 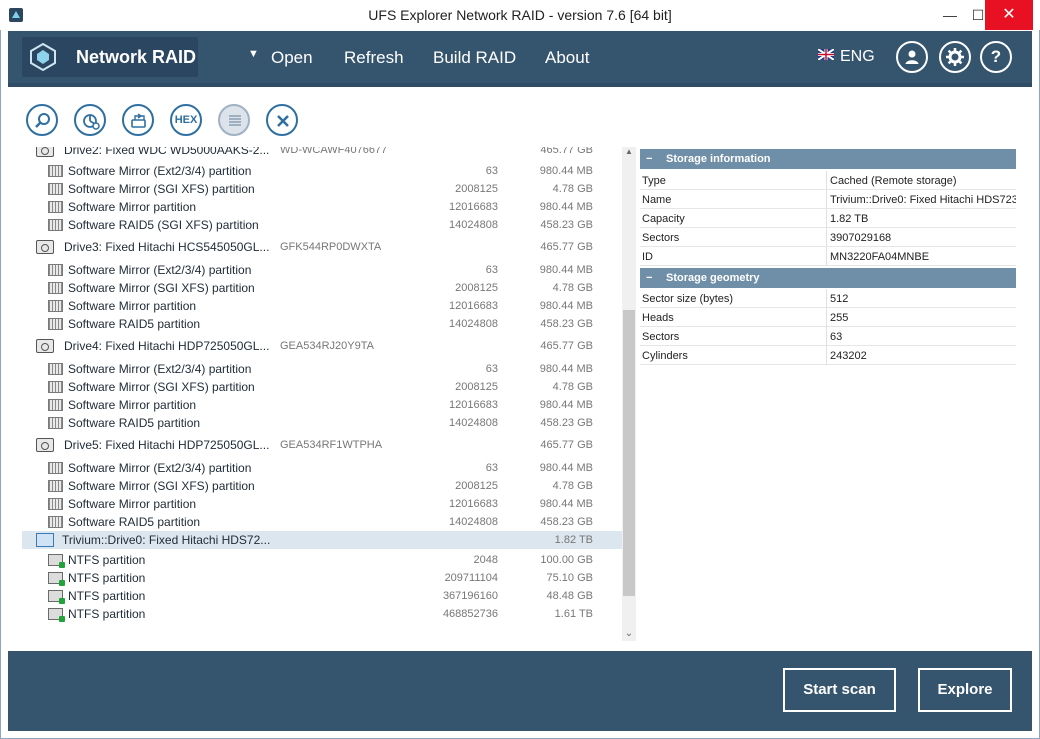 I want to click on partition-row: NTFS partition 2048 100.00 GB, so click(x=322, y=560).